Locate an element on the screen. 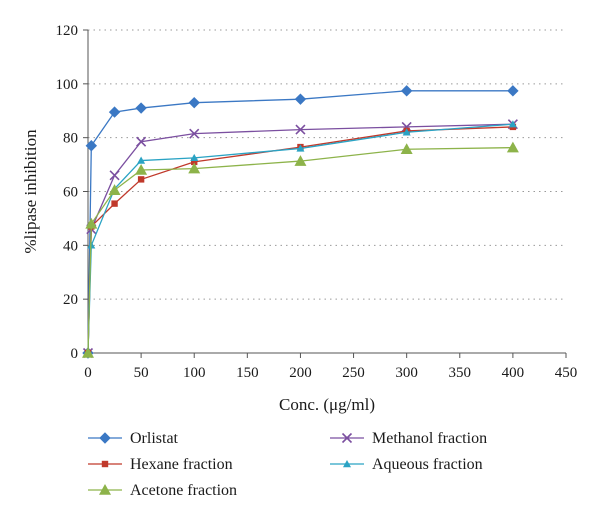 Image resolution: width=600 pixels, height=518 pixels. y-tick-label: 0 is located at coordinates (75, 354).